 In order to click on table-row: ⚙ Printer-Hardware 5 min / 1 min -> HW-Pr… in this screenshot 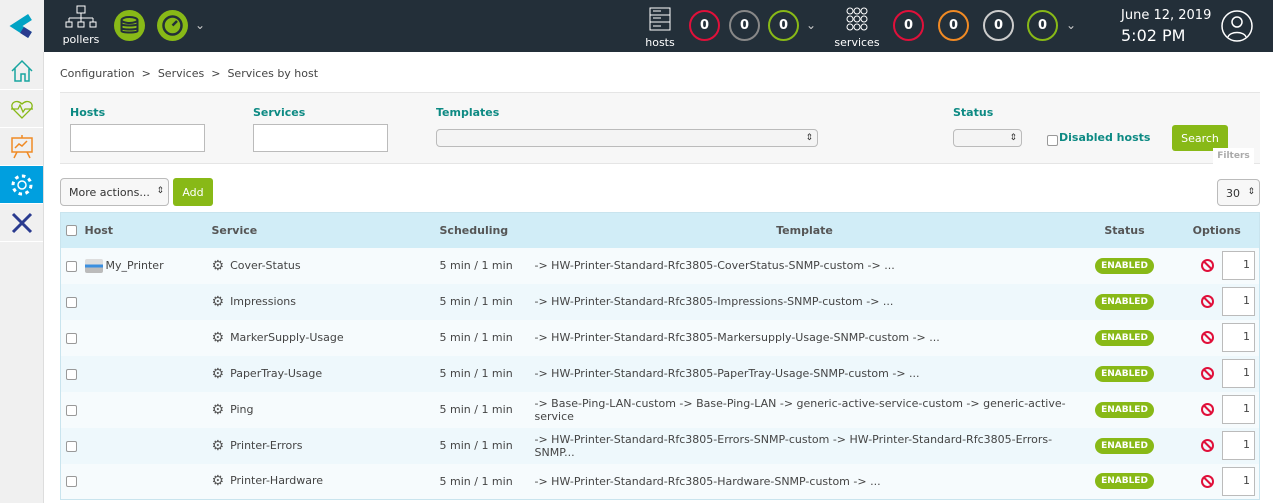, I will do `click(660, 481)`.